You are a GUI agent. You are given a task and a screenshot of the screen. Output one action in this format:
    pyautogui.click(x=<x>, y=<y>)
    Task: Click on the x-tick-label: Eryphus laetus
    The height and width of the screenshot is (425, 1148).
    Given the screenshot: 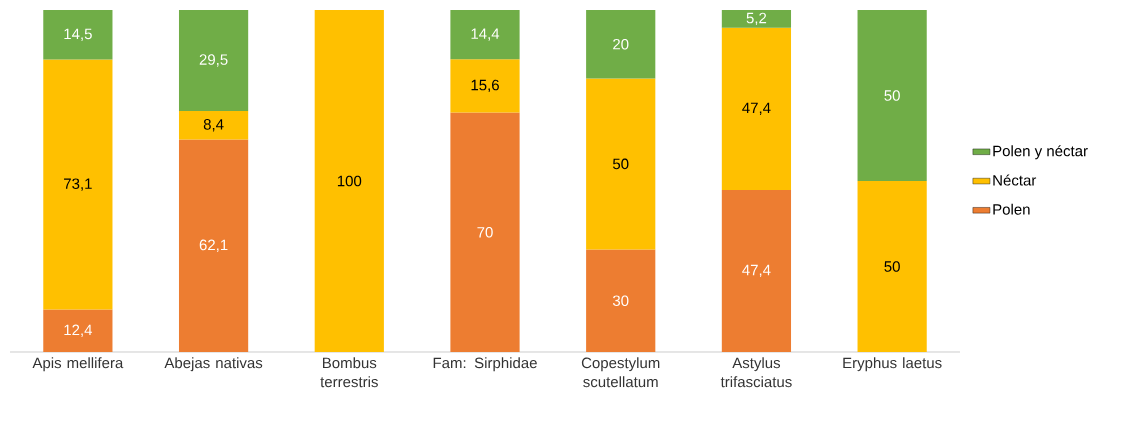 What is the action you would take?
    pyautogui.click(x=892, y=364)
    